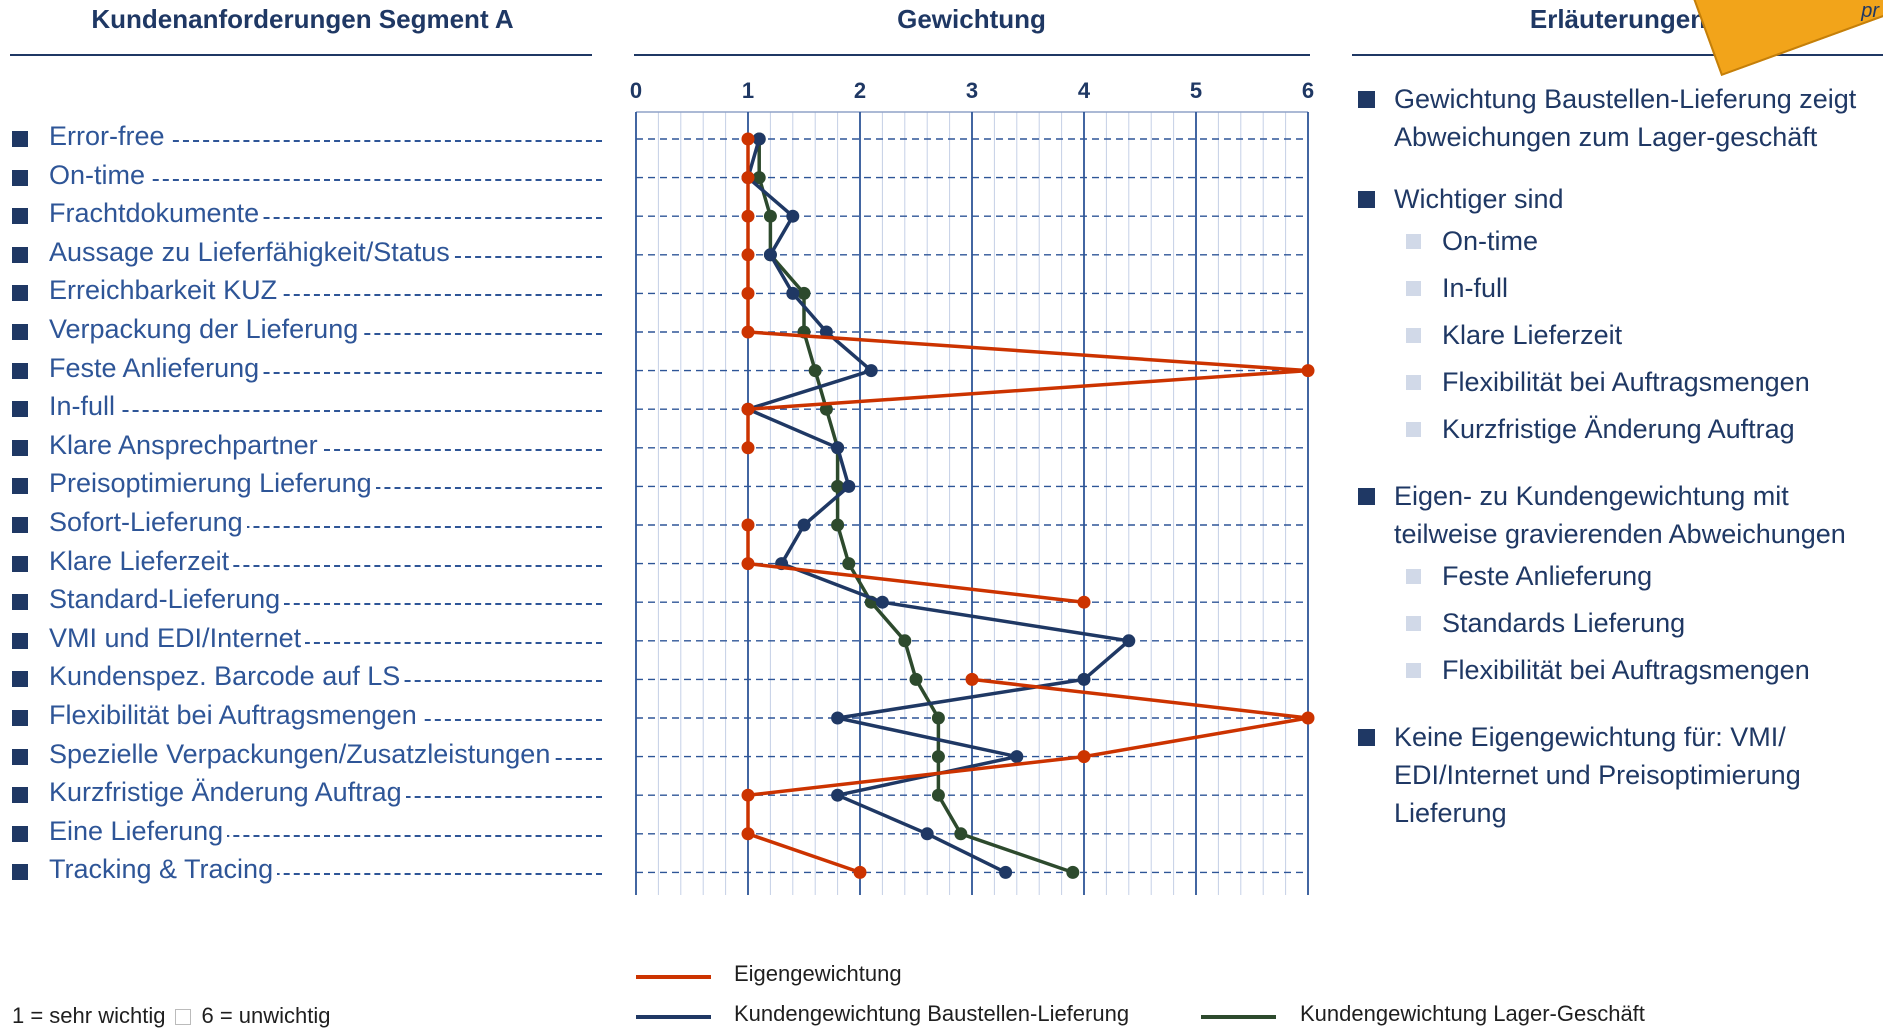 The image size is (1883, 1030). Describe the element at coordinates (1618, 19) in the screenshot. I see `header-notes: Erläuterungen` at that location.